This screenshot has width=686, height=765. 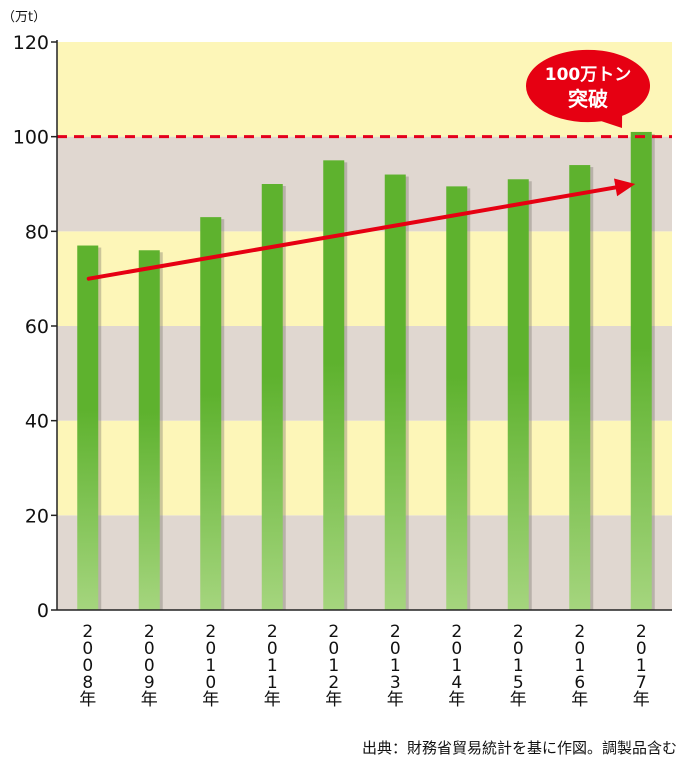 I want to click on y-tick-label-80: 80, so click(x=37, y=232).